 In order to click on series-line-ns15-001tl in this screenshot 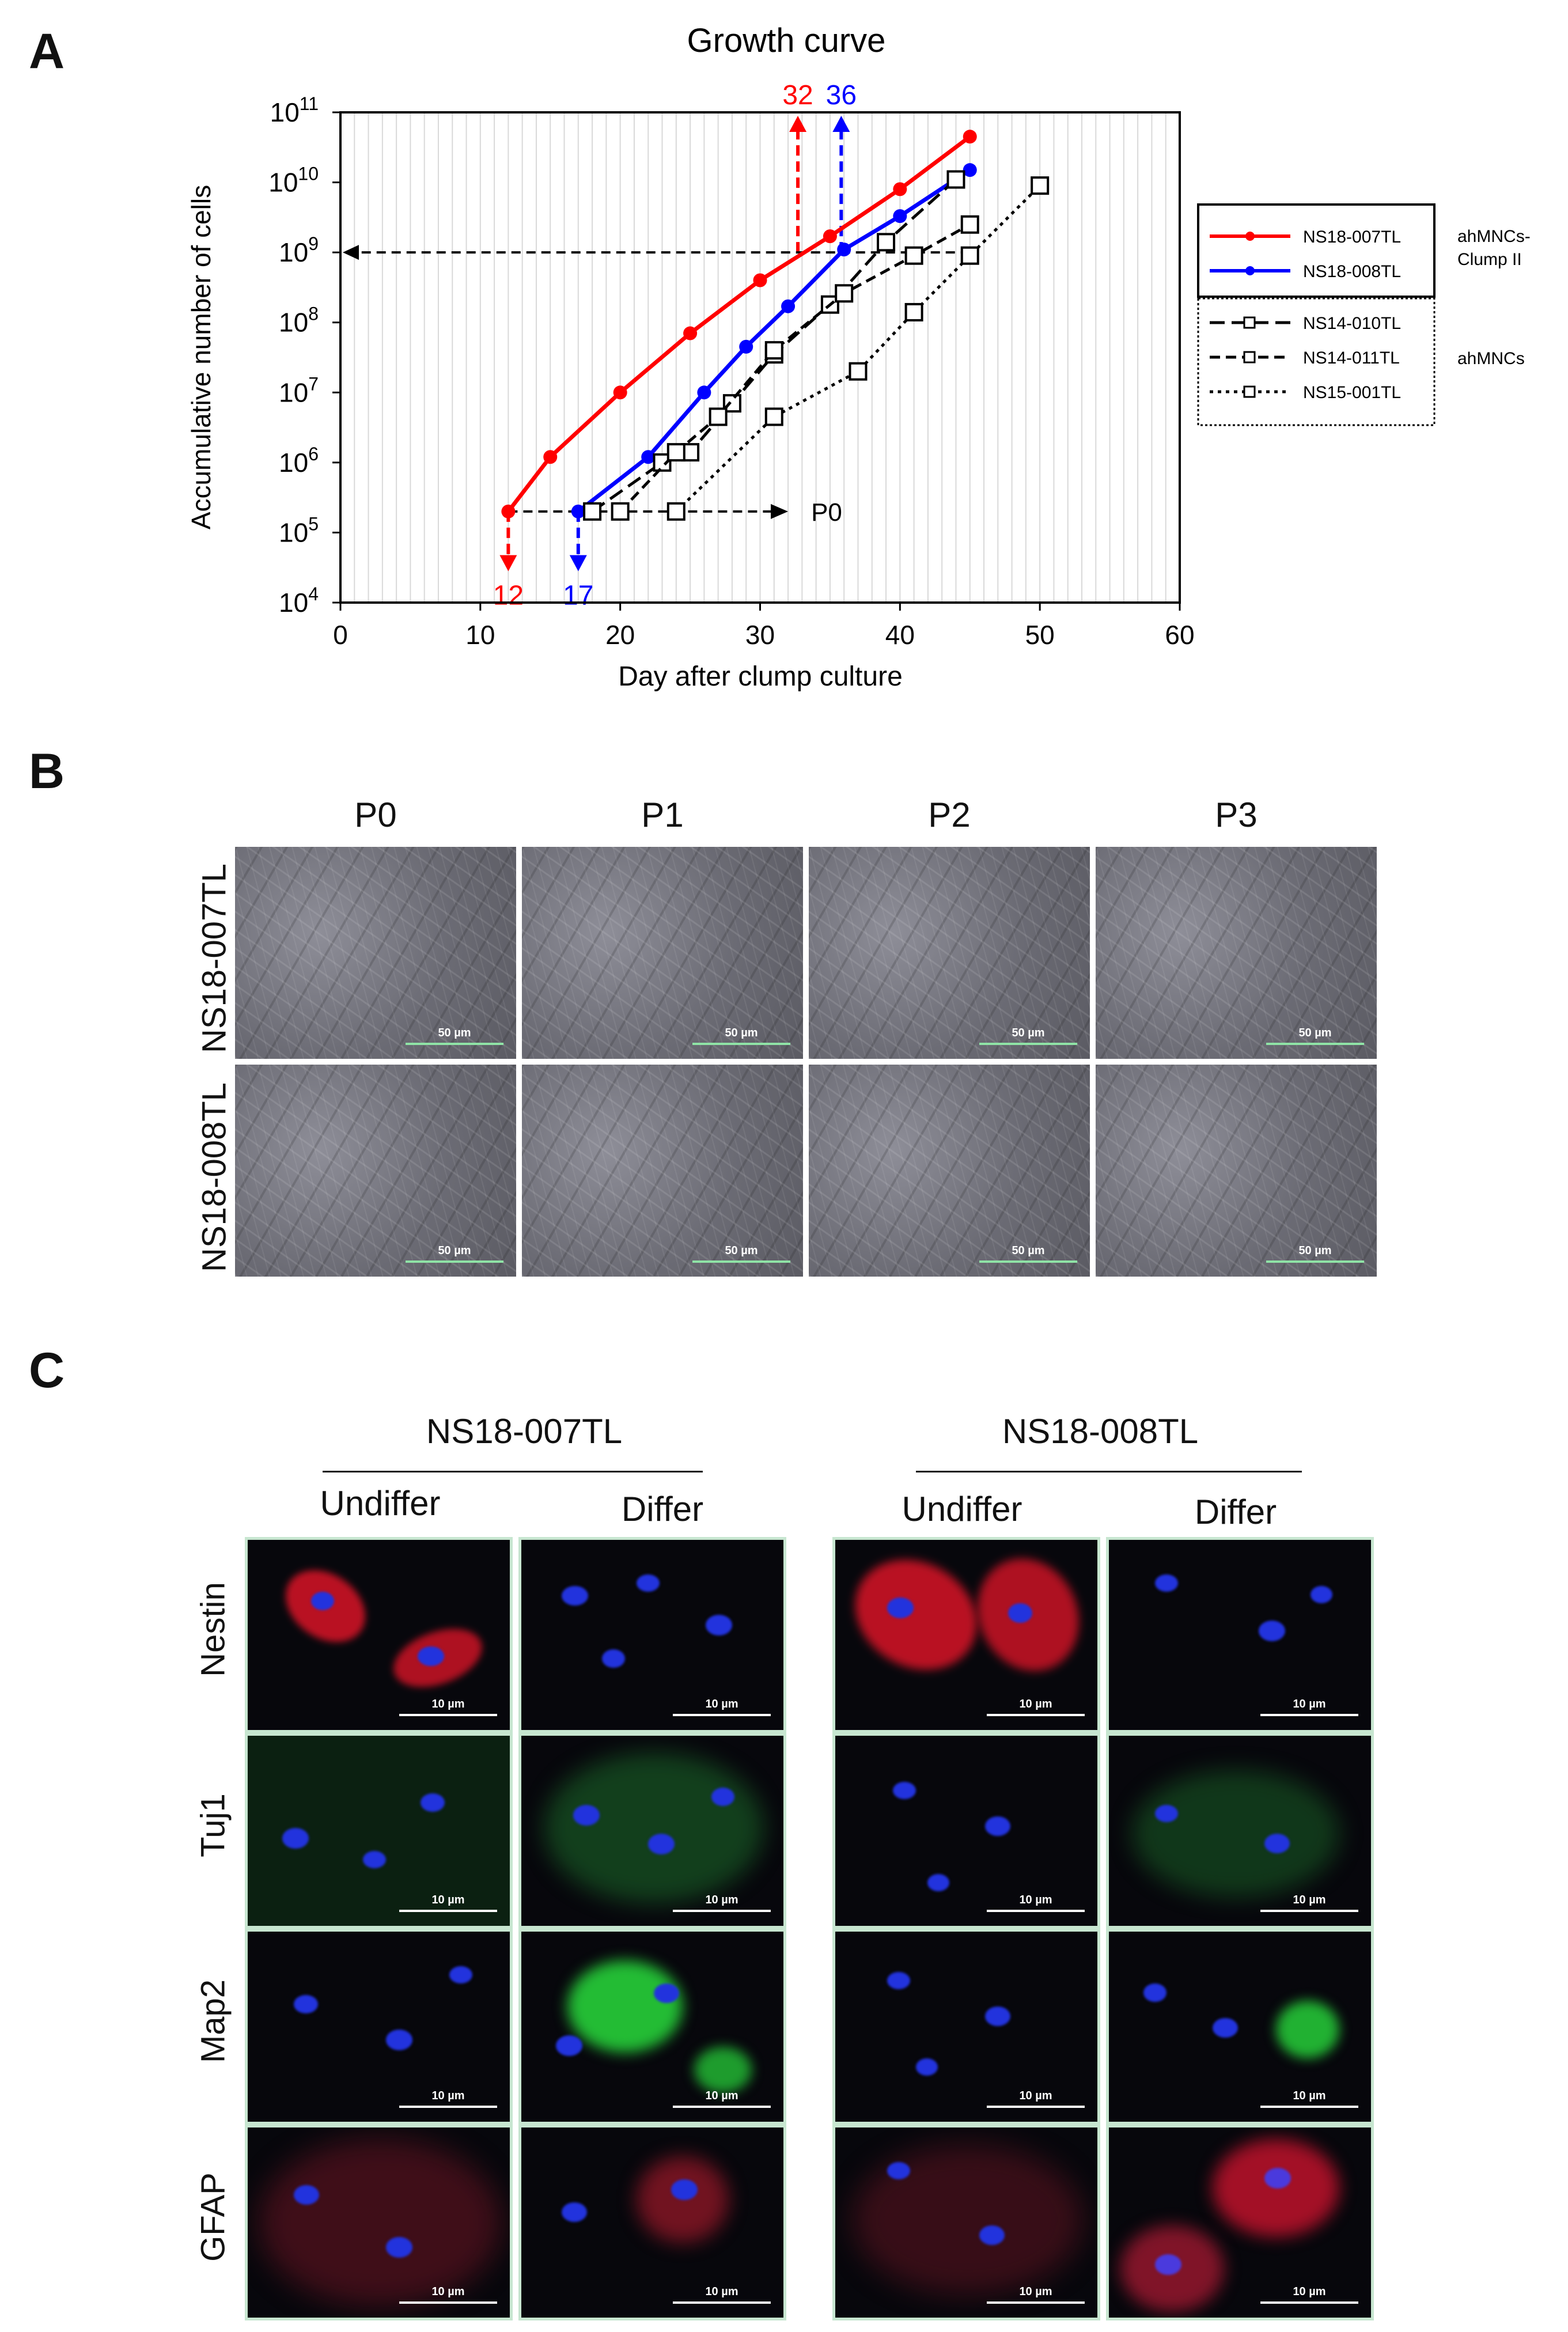, I will do `click(858, 348)`.